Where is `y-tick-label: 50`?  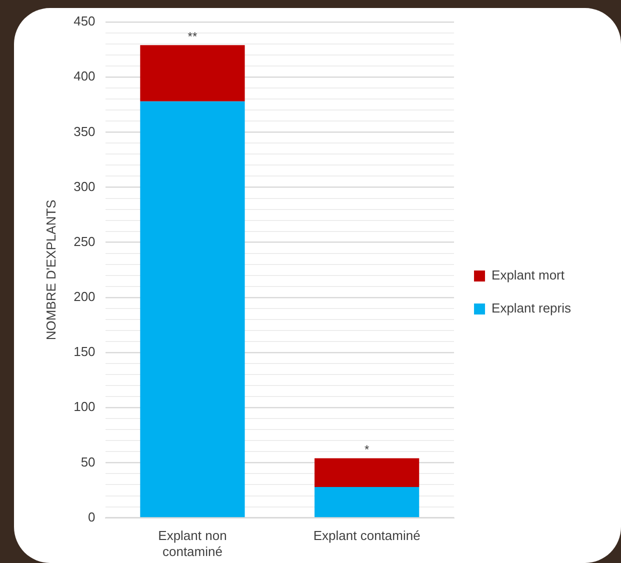 y-tick-label: 50 is located at coordinates (88, 462).